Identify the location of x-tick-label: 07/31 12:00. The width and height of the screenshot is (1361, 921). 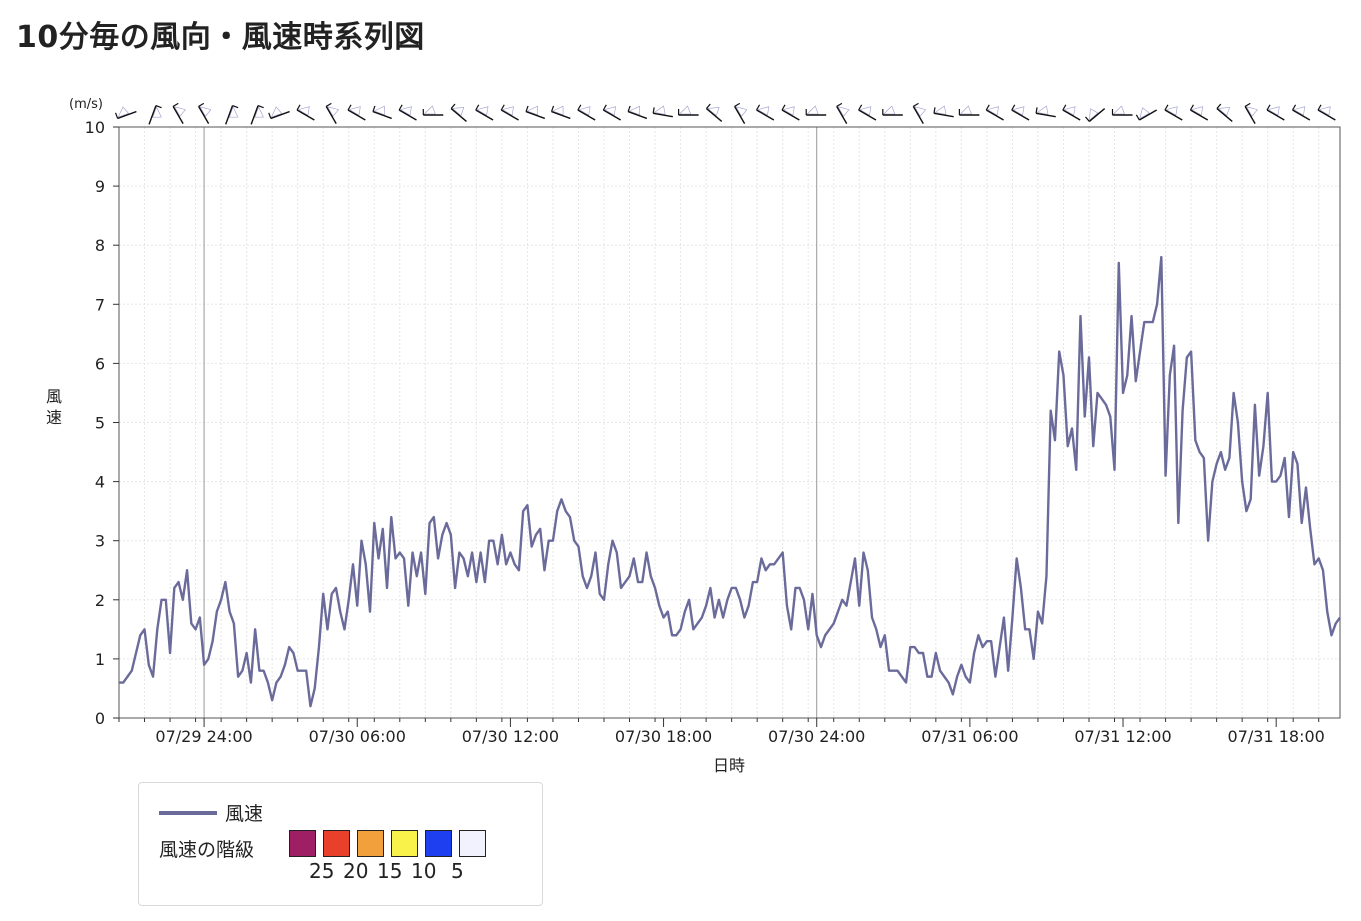
(1122, 736).